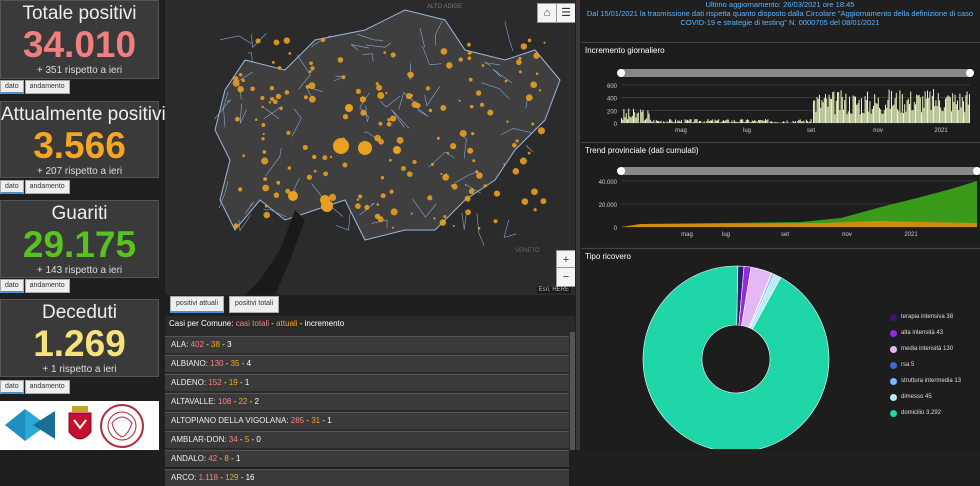 This screenshot has height=486, width=980. Describe the element at coordinates (925, 413) in the screenshot. I see `legend-item: domicilio 3.292` at that location.